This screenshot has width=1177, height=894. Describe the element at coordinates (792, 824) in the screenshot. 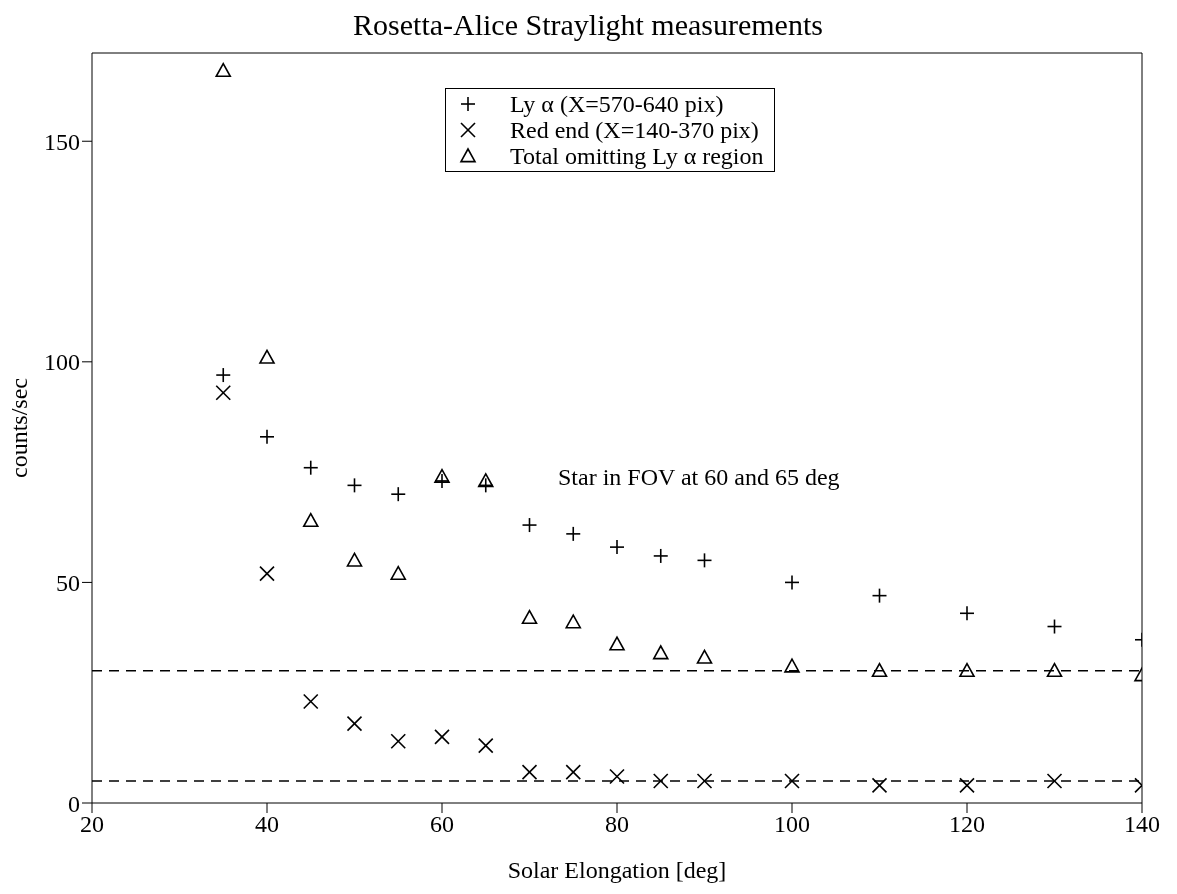

I see `x-tick-label: 100` at that location.